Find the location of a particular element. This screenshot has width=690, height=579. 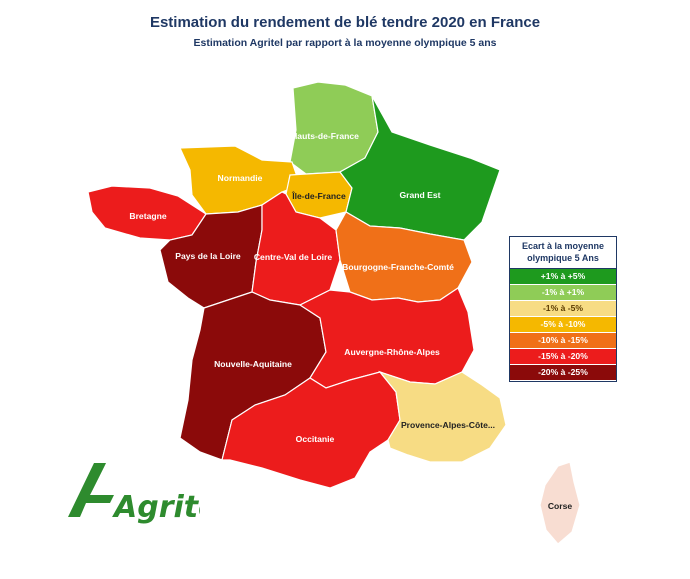

label-corse: Corse is located at coordinates (560, 506).